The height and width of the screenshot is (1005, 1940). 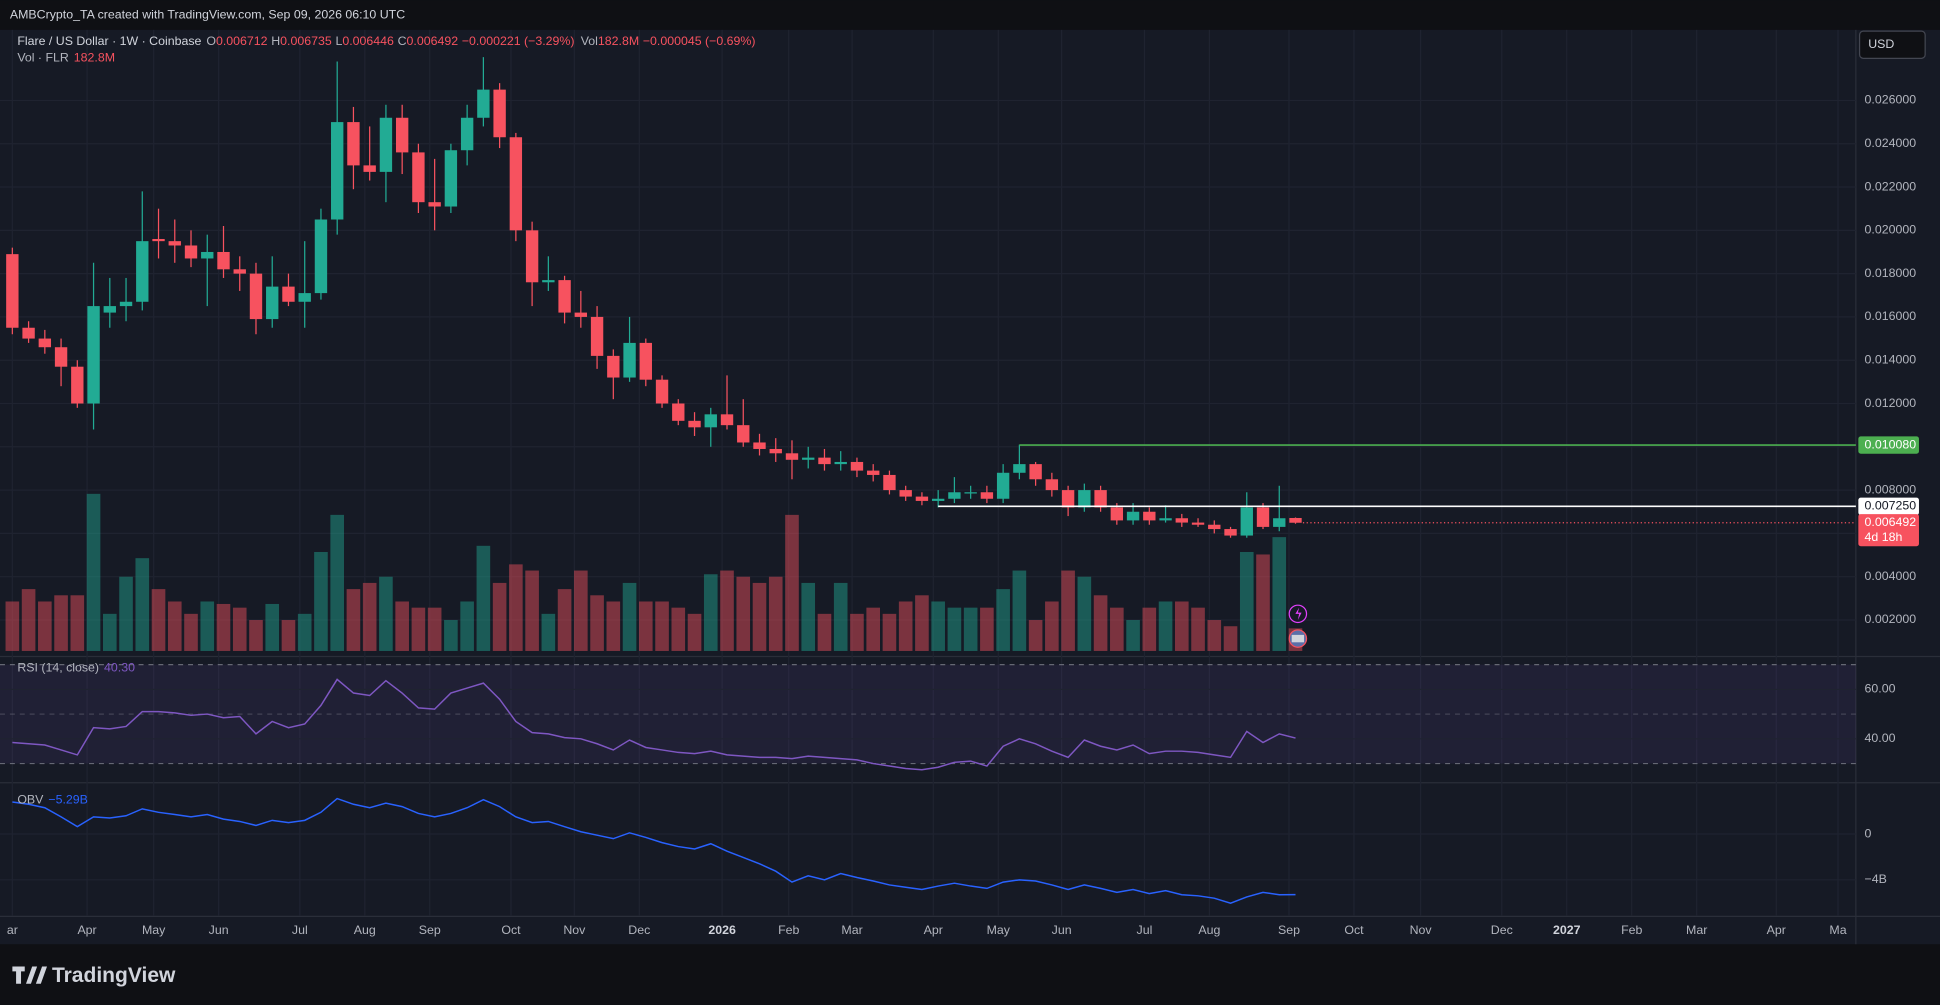 I want to click on currency-button, so click(x=1892, y=44).